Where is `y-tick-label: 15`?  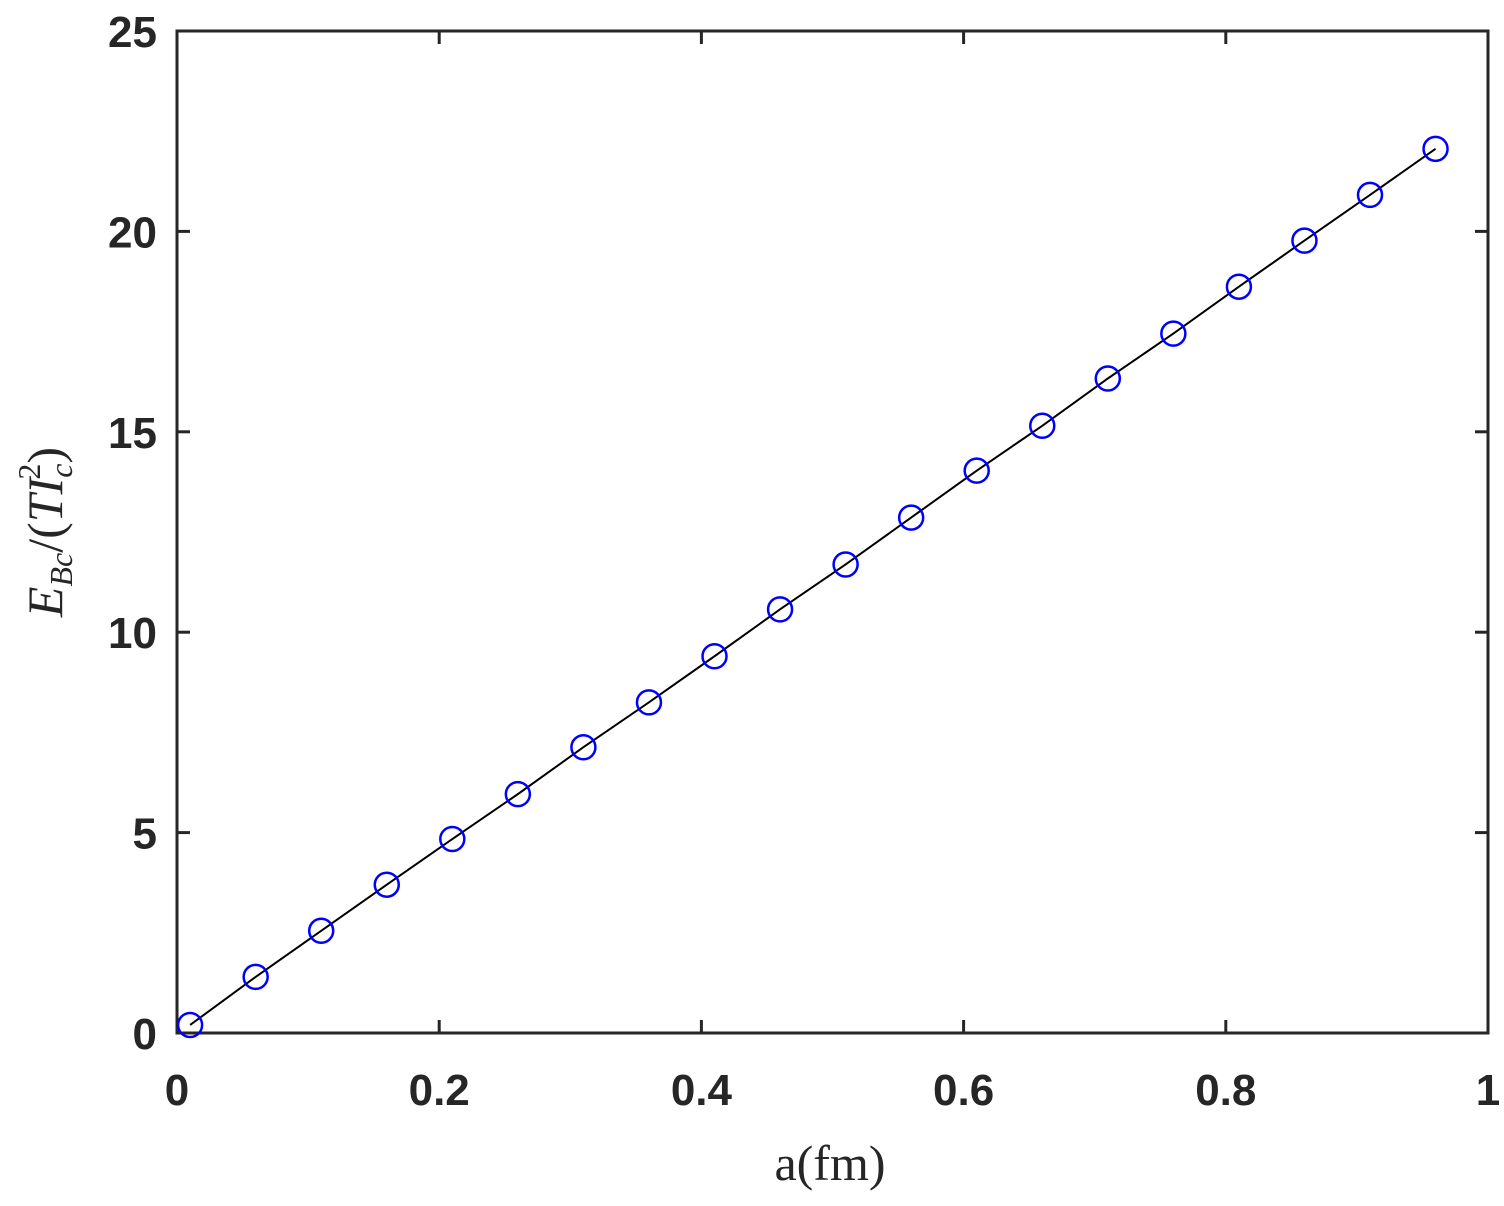 y-tick-label: 15 is located at coordinates (132, 433).